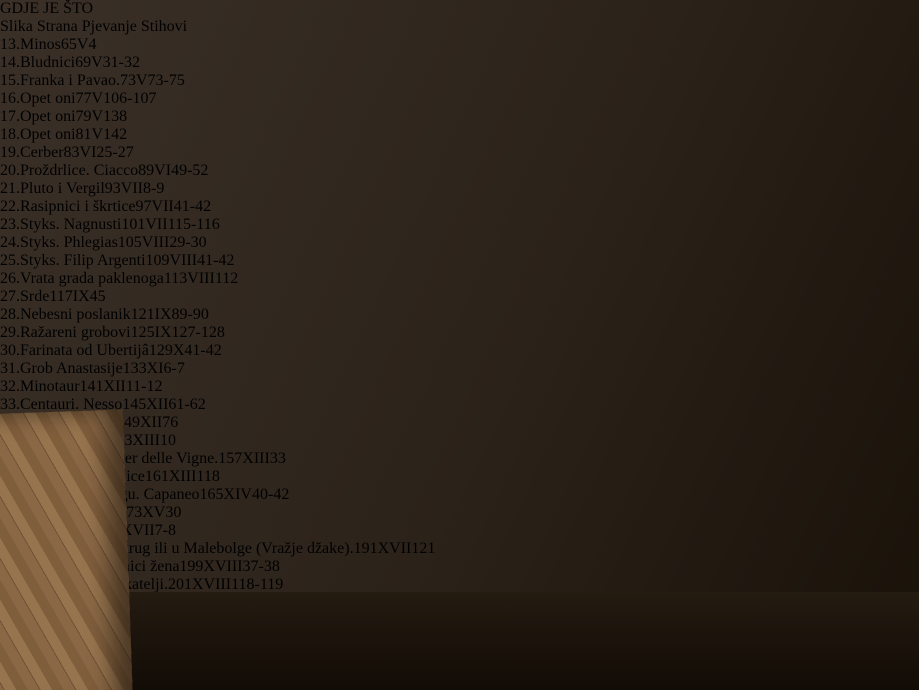 The height and width of the screenshot is (690, 919). What do you see at coordinates (48, 62) in the screenshot?
I see `entry-title: Bludnici` at bounding box center [48, 62].